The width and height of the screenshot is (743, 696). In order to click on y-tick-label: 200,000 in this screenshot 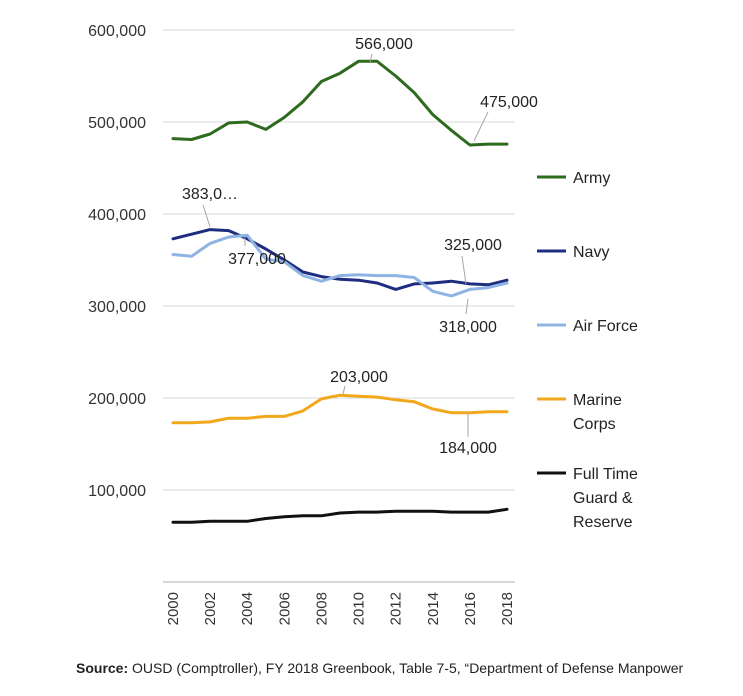, I will do `click(117, 399)`.